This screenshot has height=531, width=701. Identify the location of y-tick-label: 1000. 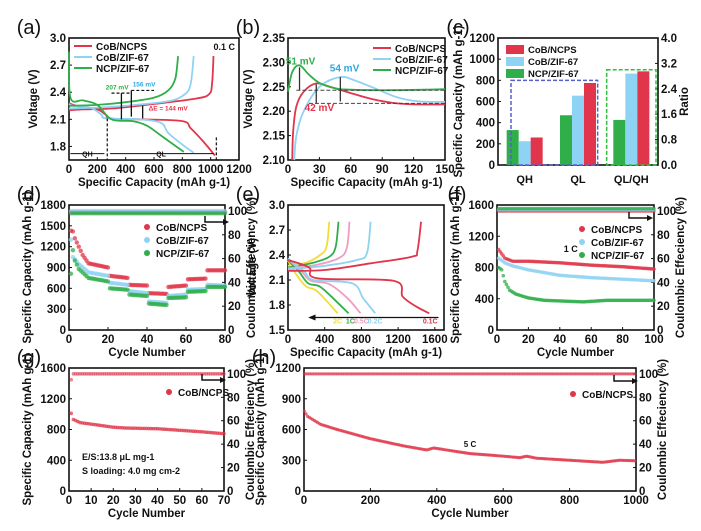
(482, 60).